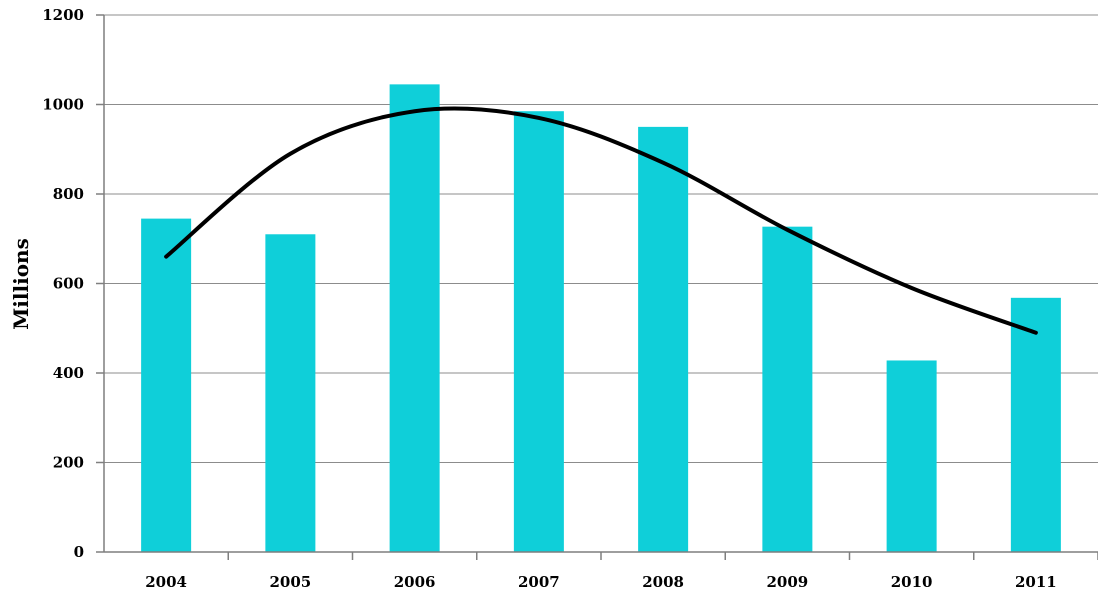  Describe the element at coordinates (63, 15) in the screenshot. I see `y-tick-label: 1200` at that location.